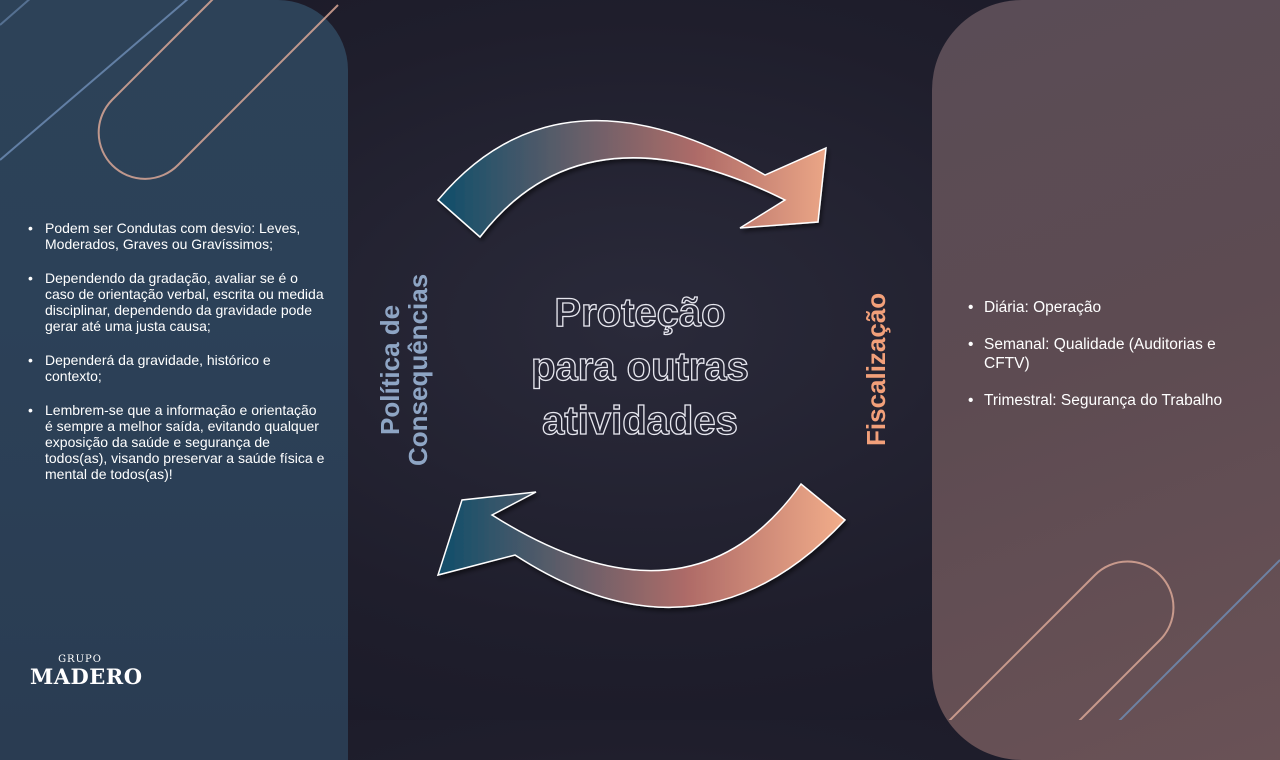 This screenshot has width=1280, height=760. What do you see at coordinates (1096, 307) in the screenshot?
I see `list-item: Diária: Operação` at bounding box center [1096, 307].